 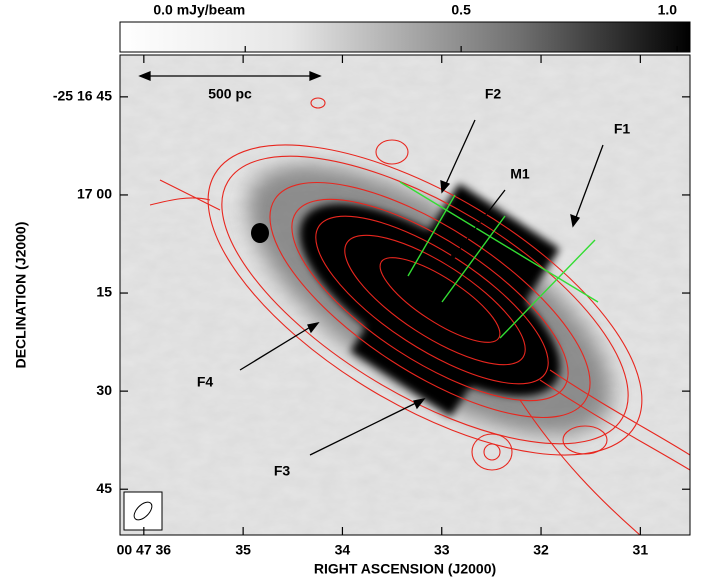 What do you see at coordinates (520, 174) in the screenshot?
I see `annotation: M1` at bounding box center [520, 174].